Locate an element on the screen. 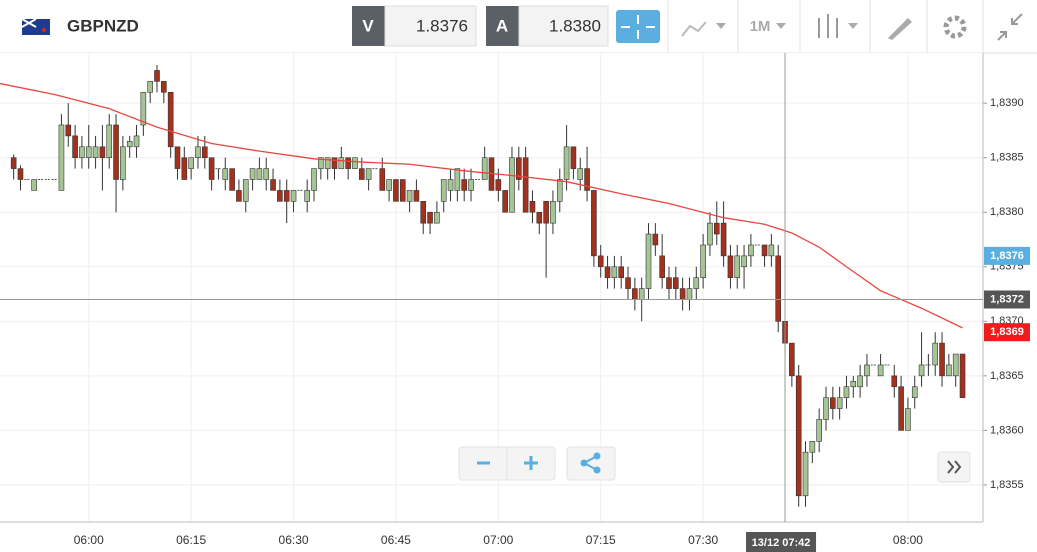 This screenshot has width=1037, height=552. price-tag-label: 1,8372 is located at coordinates (1007, 299).